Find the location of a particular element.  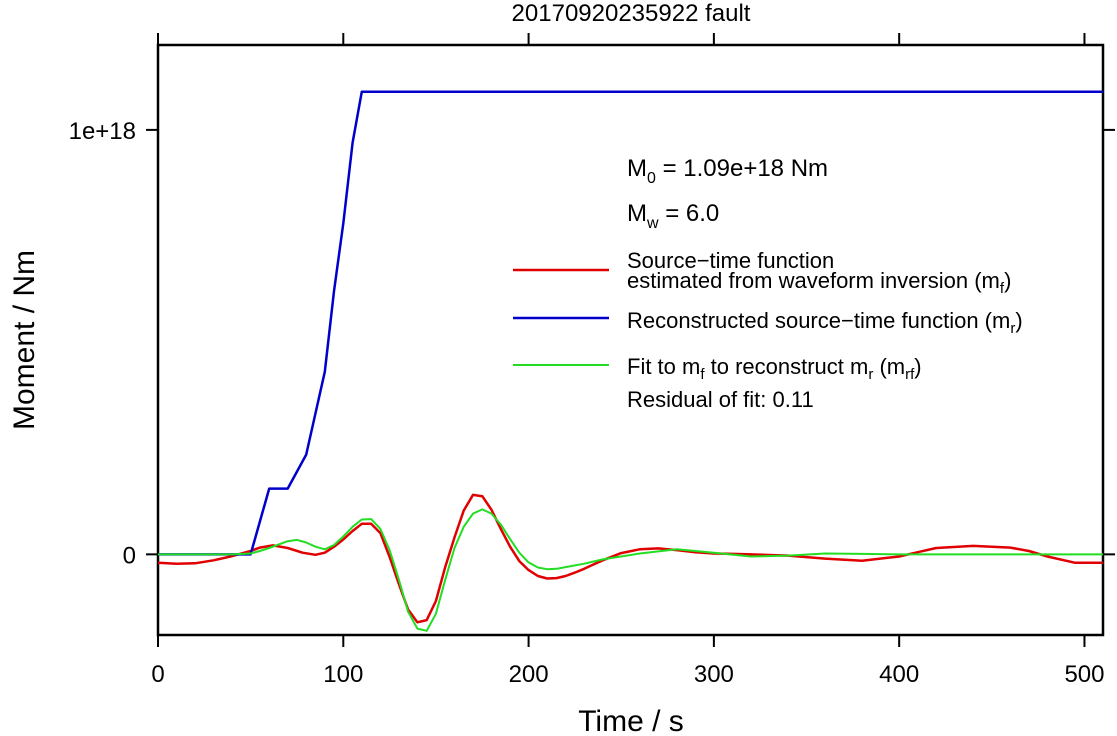

x-tick-label: 100 is located at coordinates (343, 674).